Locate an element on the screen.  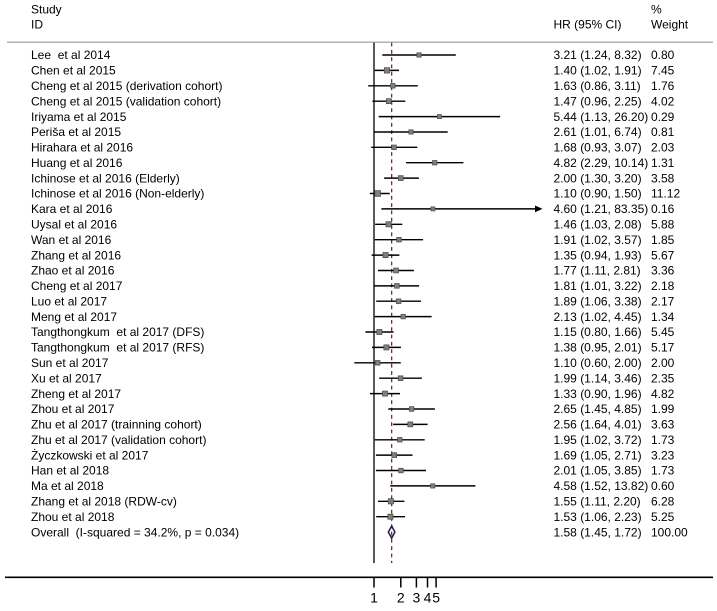
svg-text: Han et al 2018 is located at coordinates (70, 471).